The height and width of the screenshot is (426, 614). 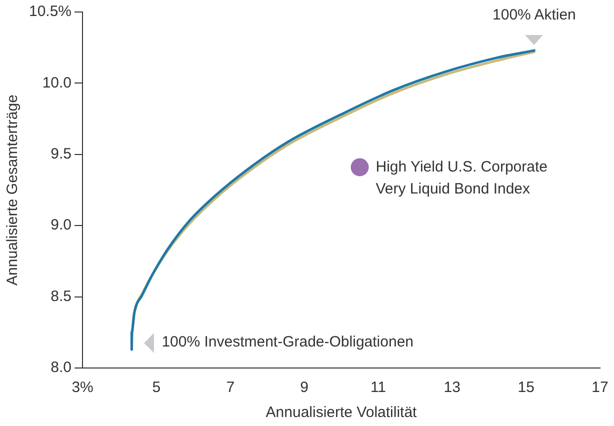 What do you see at coordinates (13, 190) in the screenshot?
I see `y-axis-title: Annualisierte Gesamterträge` at bounding box center [13, 190].